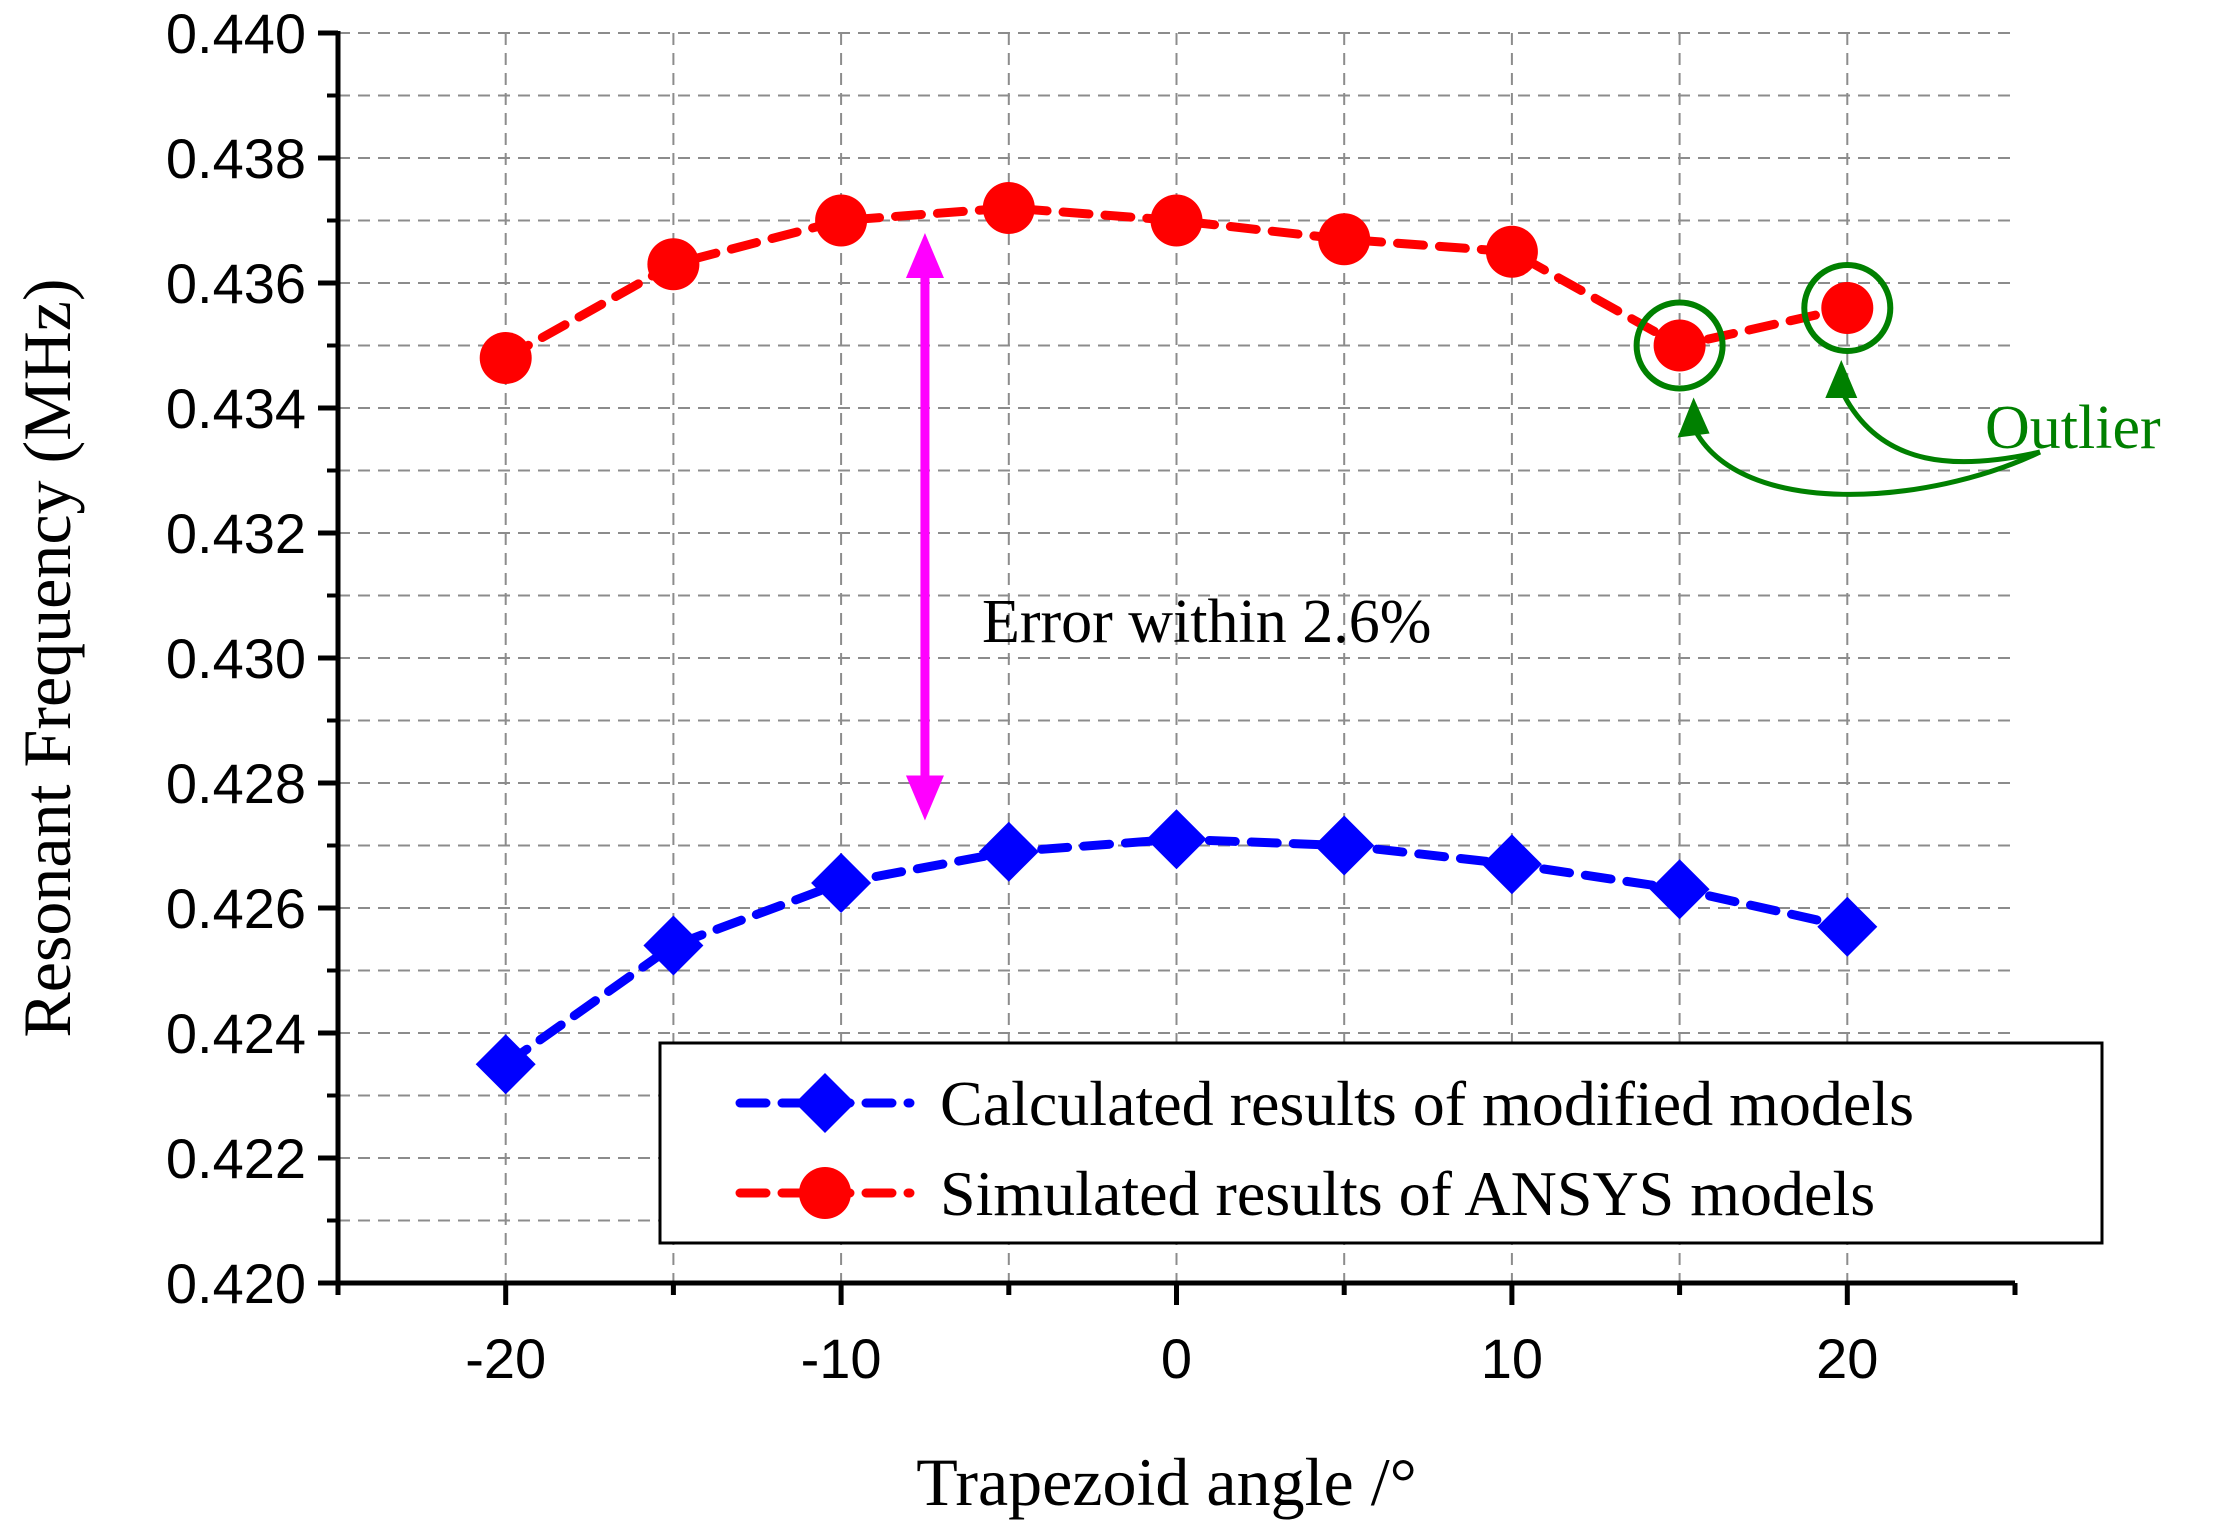  I want to click on y-tick-label: 0.432, so click(236, 533).